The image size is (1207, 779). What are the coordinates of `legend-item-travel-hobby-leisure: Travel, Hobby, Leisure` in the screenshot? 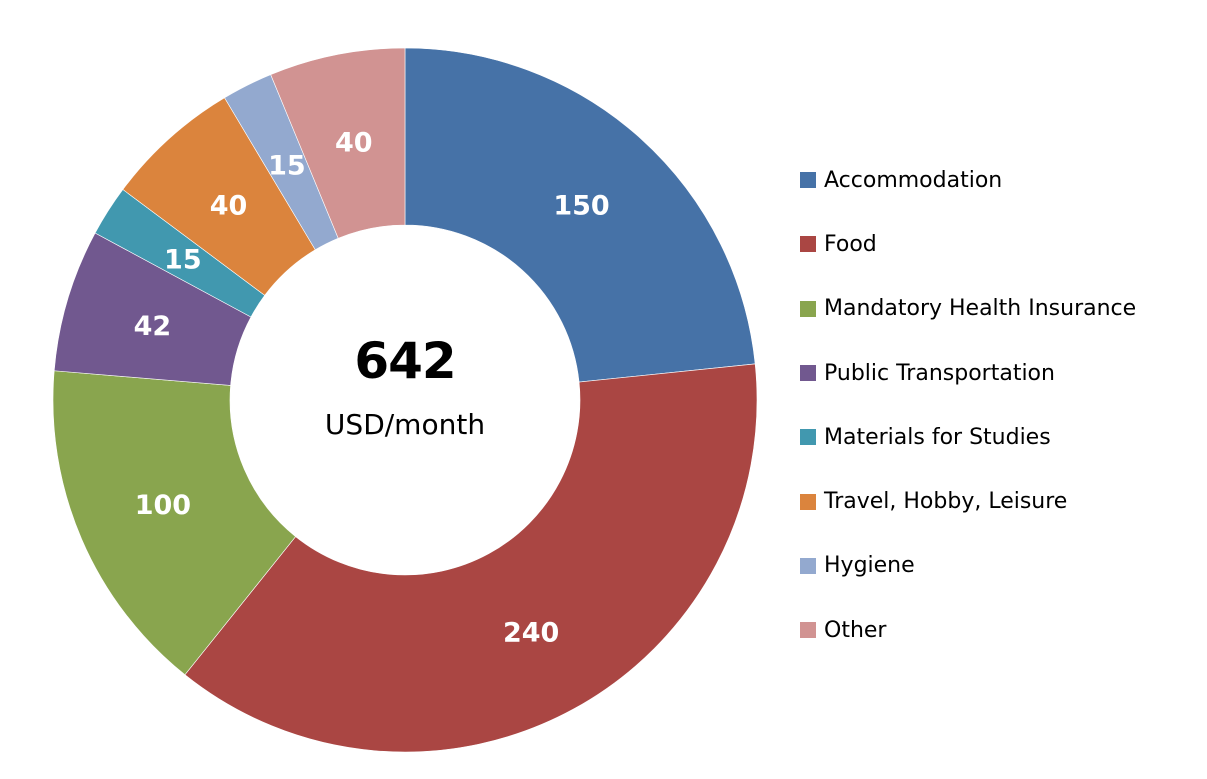 It's located at (968, 501).